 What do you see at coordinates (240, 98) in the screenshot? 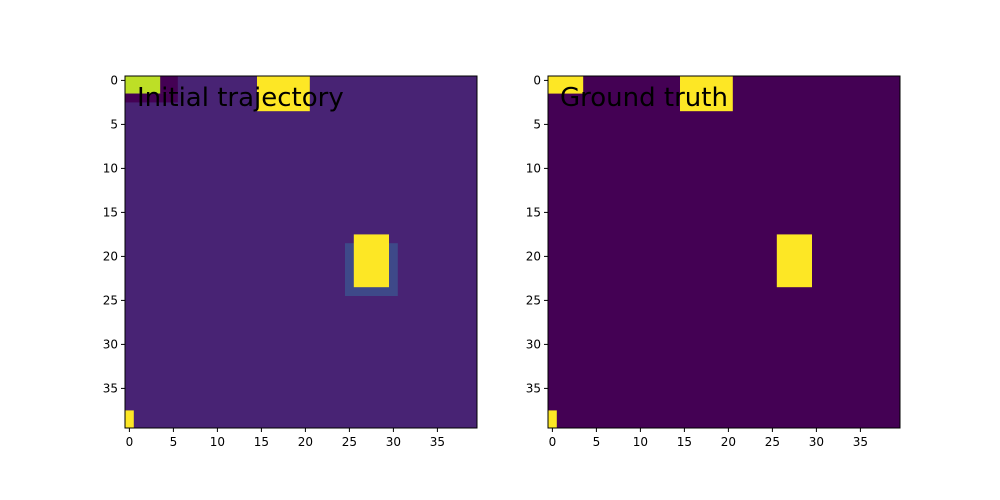
I see `panel-title-initial-trajectory: Initial trajectory` at bounding box center [240, 98].